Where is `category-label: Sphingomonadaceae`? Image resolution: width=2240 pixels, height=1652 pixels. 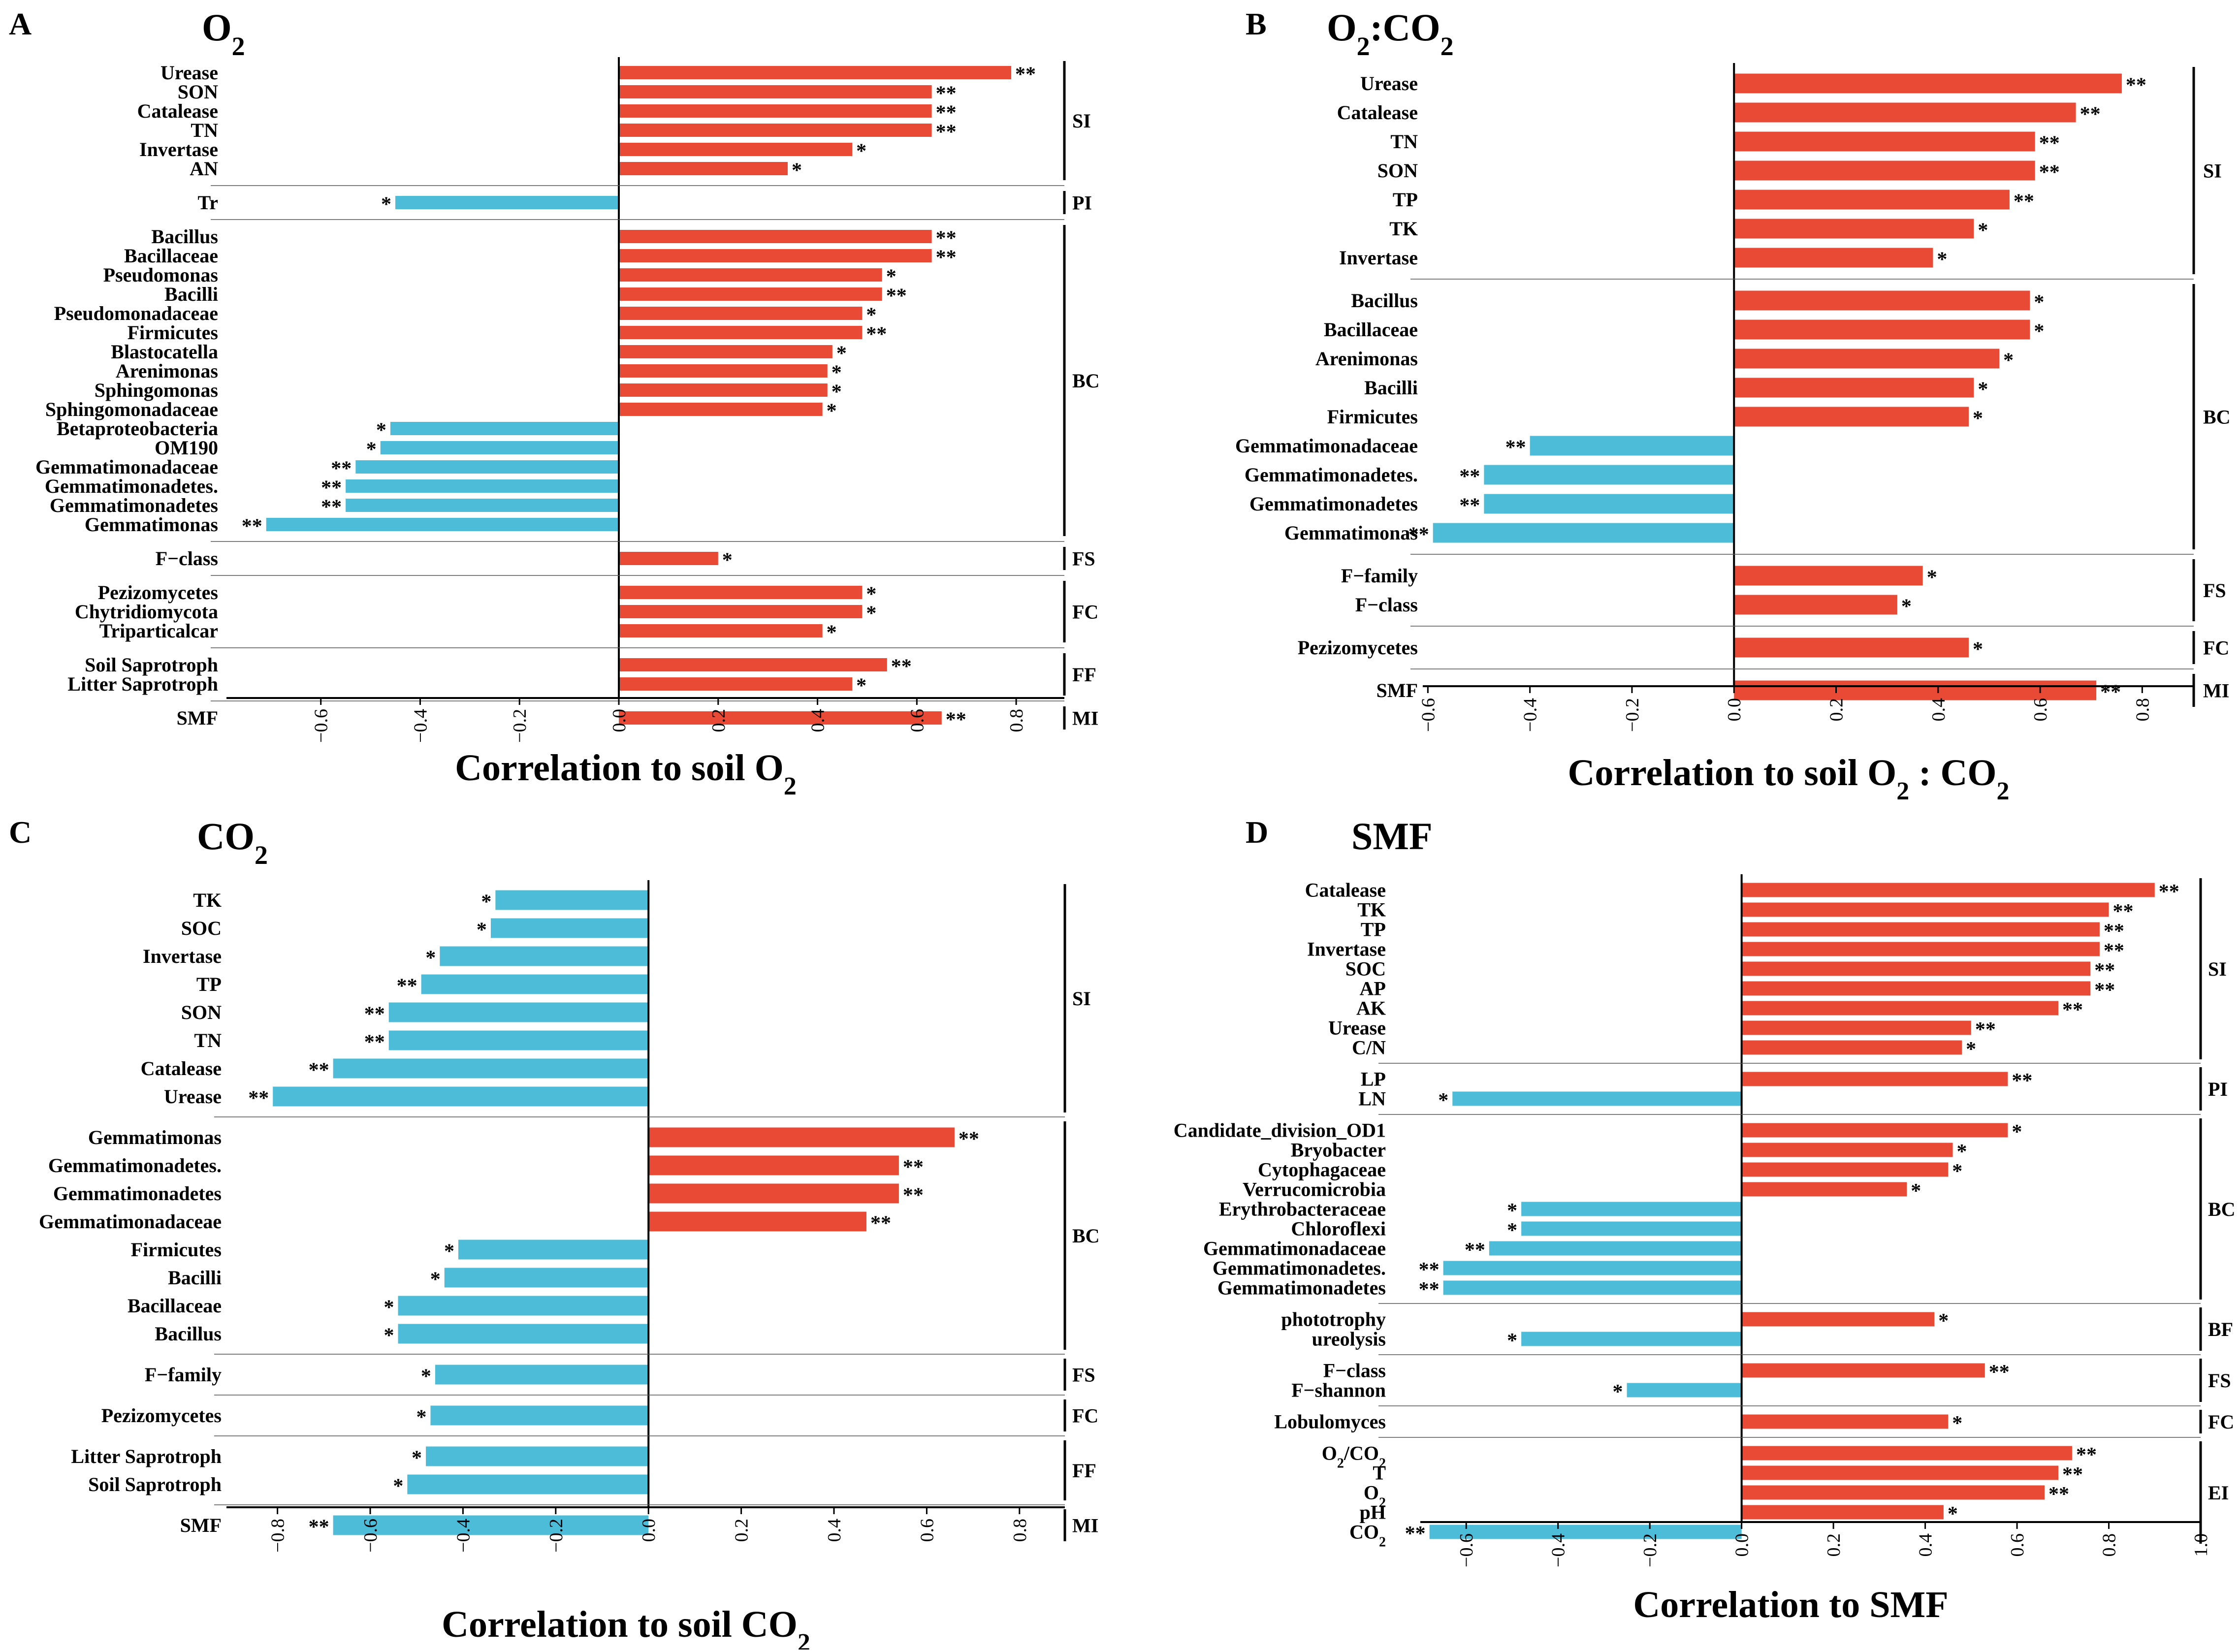 category-label: Sphingomonadaceae is located at coordinates (131, 409).